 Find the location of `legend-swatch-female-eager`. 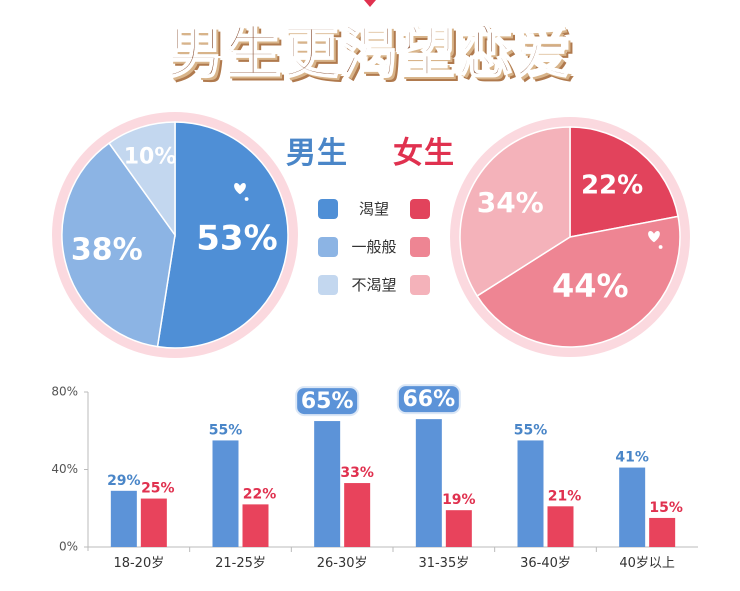

legend-swatch-female-eager is located at coordinates (420, 209).